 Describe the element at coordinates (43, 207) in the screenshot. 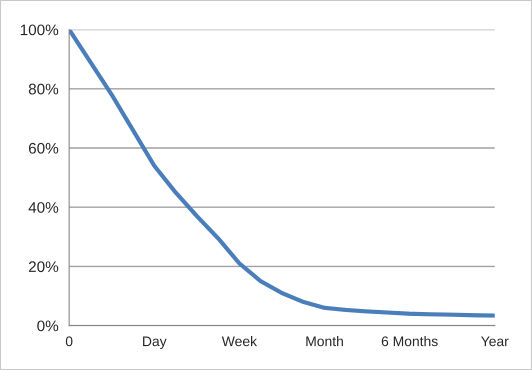

I see `y-tick-label: 40%` at that location.